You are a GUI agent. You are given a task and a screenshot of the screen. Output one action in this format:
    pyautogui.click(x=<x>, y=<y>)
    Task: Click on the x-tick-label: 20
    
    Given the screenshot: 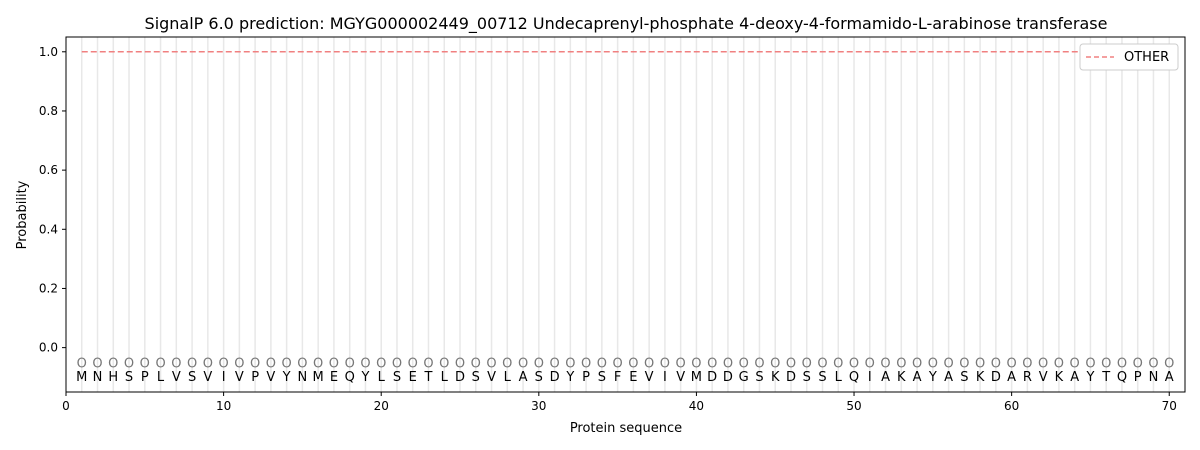 What is the action you would take?
    pyautogui.click(x=381, y=406)
    